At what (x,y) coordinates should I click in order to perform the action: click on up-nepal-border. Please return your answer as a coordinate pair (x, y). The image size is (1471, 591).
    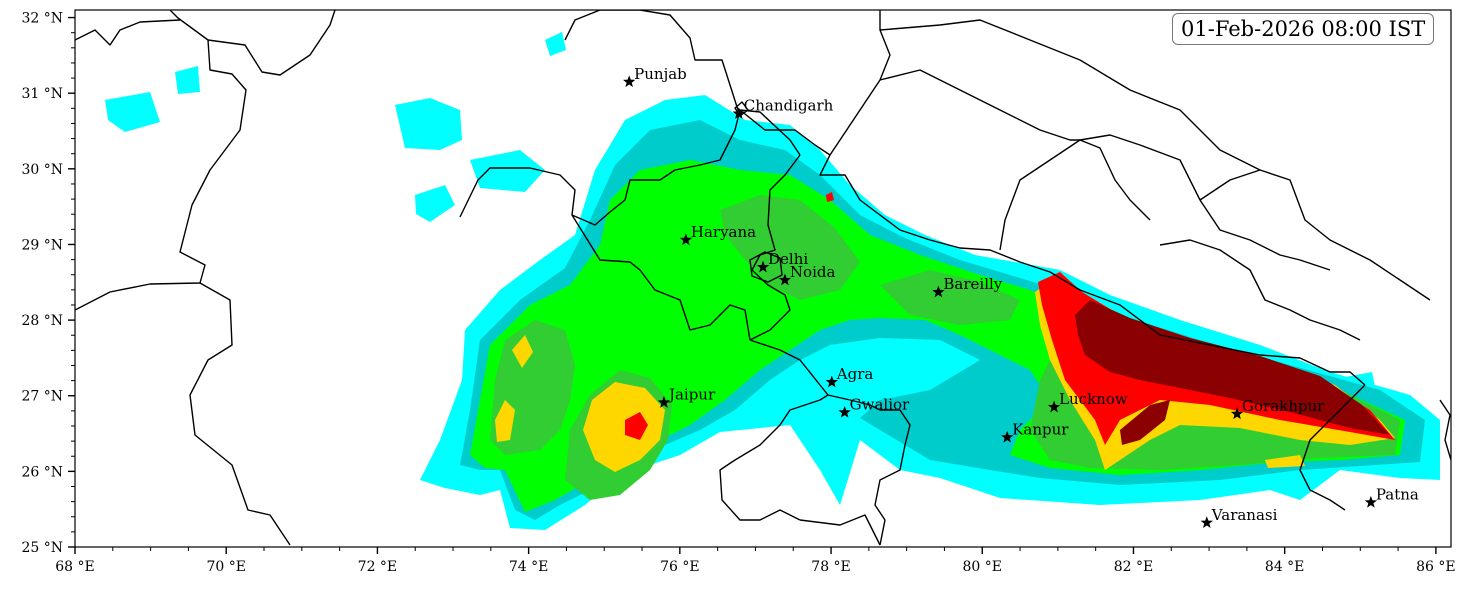
    Looking at the image, I should click on (1132, 307).